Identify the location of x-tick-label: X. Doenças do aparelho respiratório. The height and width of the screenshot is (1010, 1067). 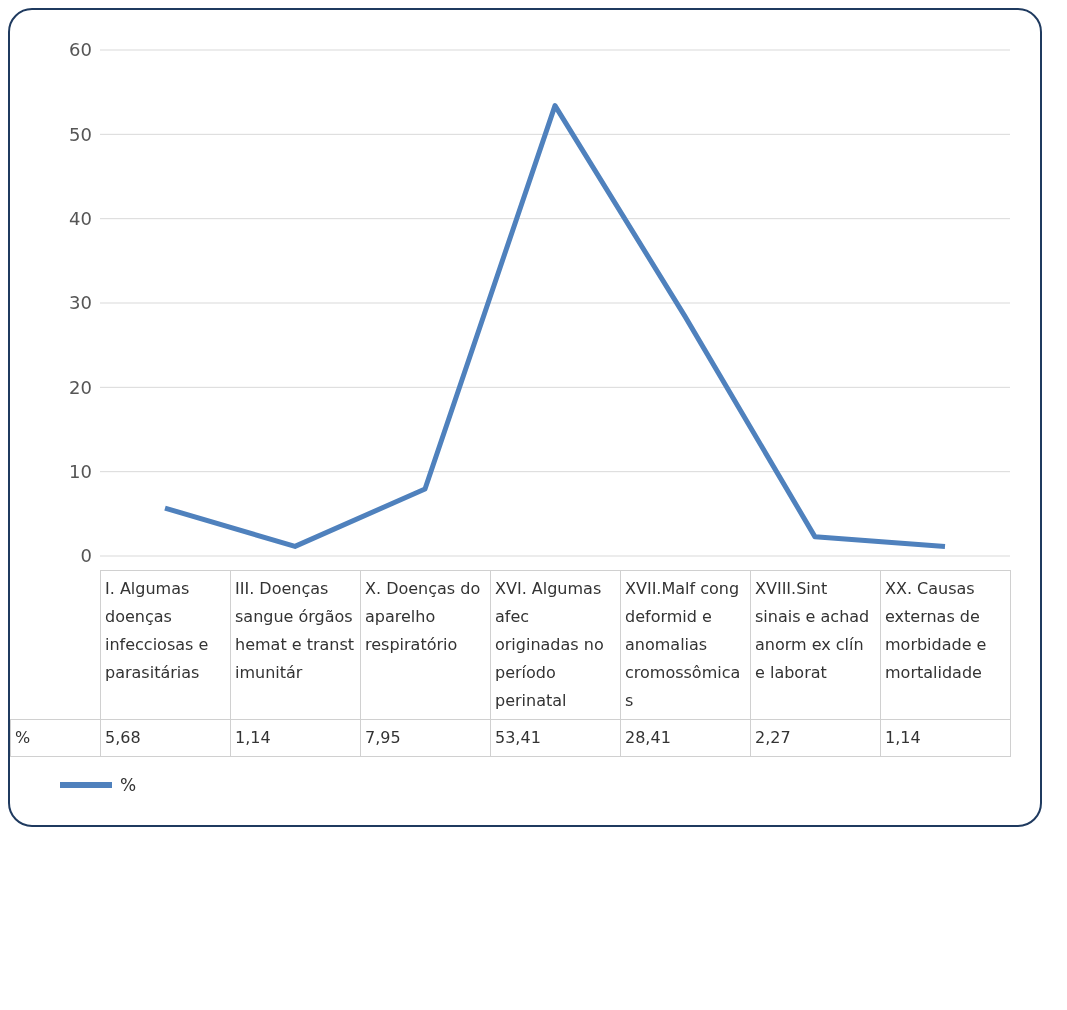
(425, 645).